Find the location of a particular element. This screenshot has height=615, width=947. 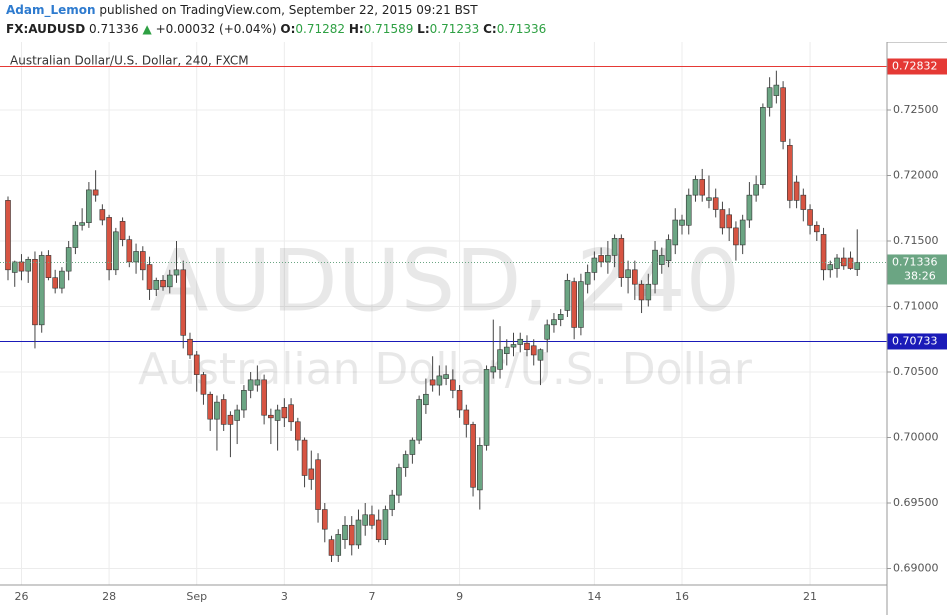

symbol: FX:AUDUSD is located at coordinates (46, 29).